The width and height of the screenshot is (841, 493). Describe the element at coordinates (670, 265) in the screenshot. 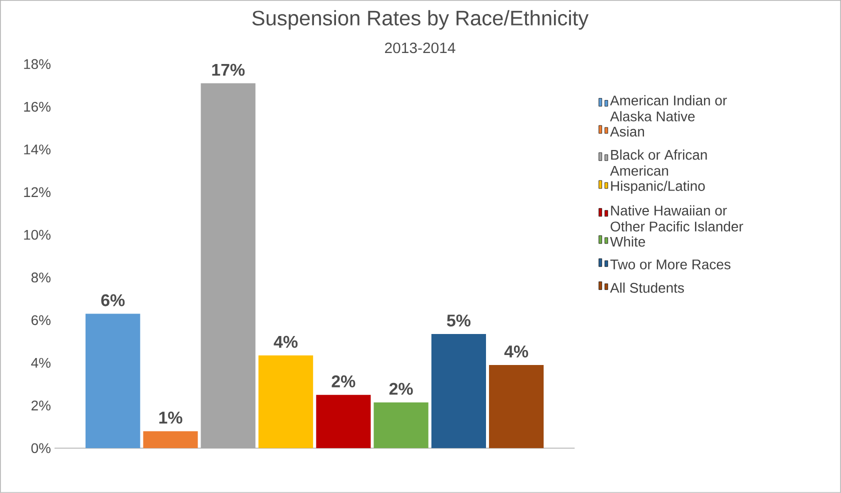

I see `legend-label: Two or More Races` at that location.